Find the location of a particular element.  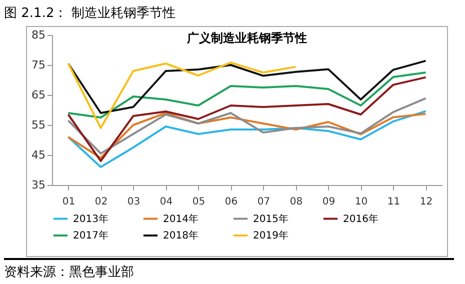

legend-label: 2013年 is located at coordinates (90, 218).